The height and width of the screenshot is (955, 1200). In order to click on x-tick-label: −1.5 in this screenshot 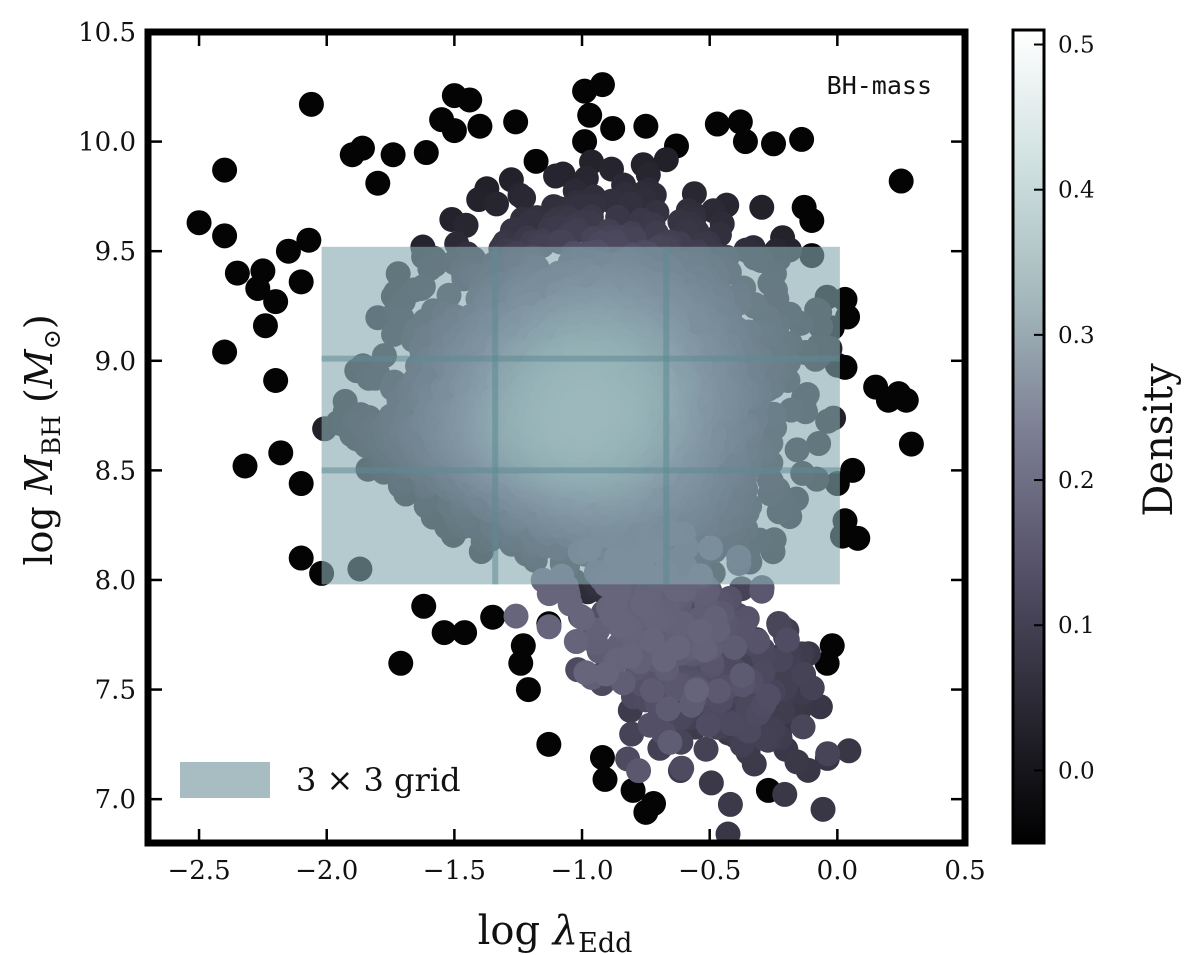, I will do `click(454, 871)`.